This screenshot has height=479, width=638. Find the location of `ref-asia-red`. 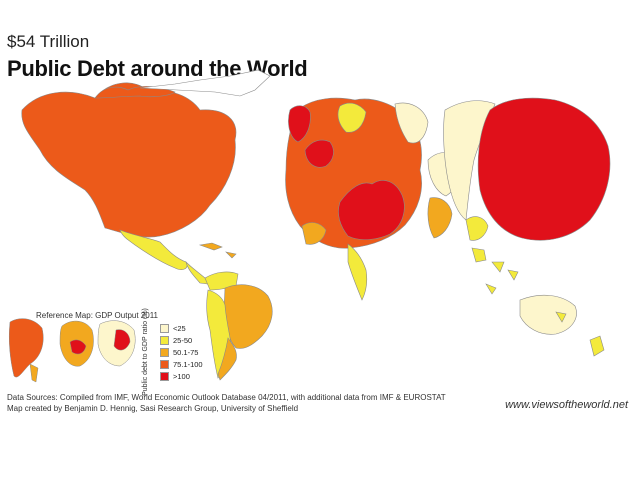

ref-asia-red is located at coordinates (122, 340).